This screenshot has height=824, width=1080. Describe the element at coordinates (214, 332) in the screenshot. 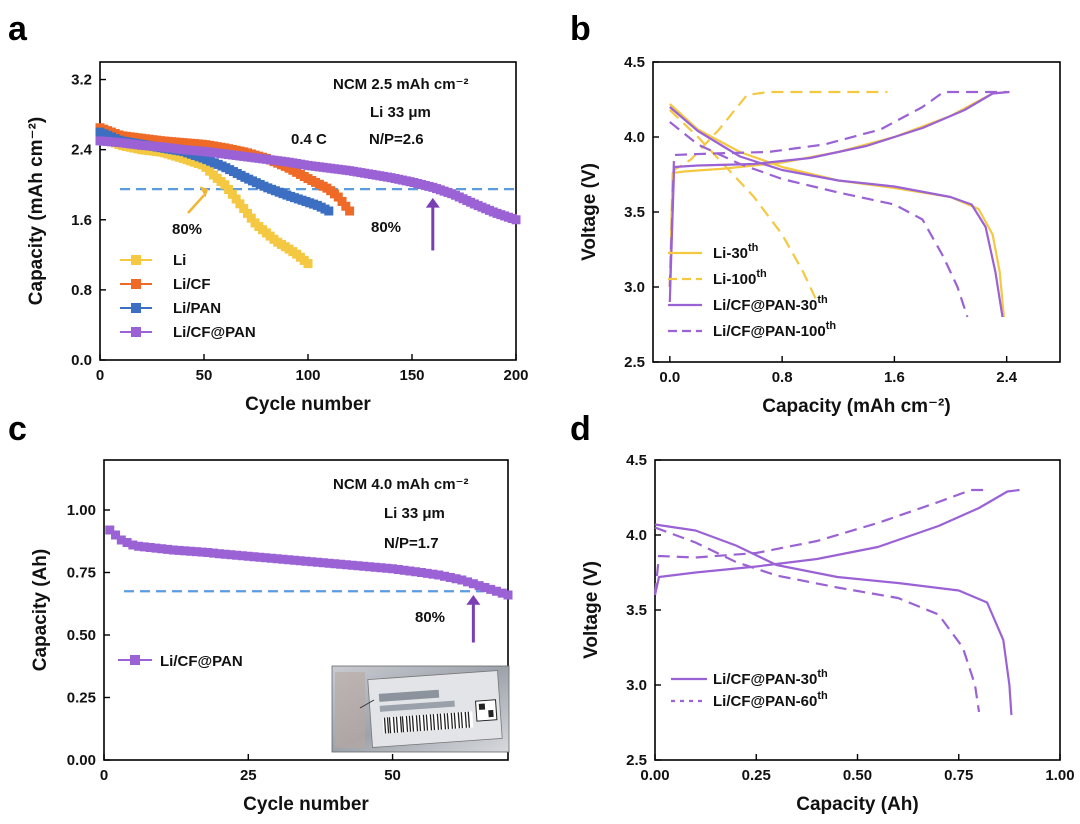

I see `legend-label-a: Li/CF@PAN` at that location.